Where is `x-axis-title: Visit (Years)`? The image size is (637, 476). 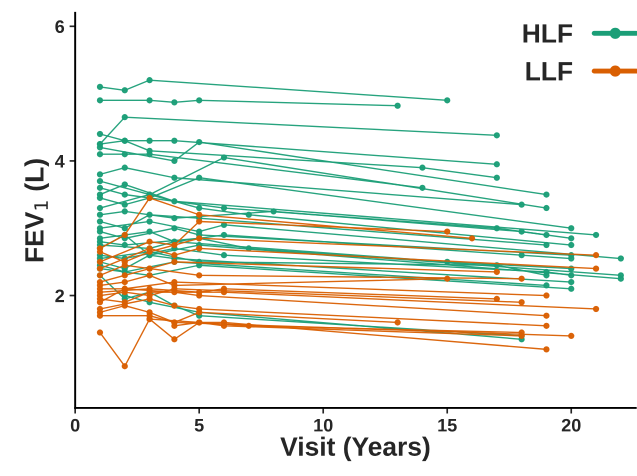 x-axis-title: Visit (Years) is located at coordinates (355, 449).